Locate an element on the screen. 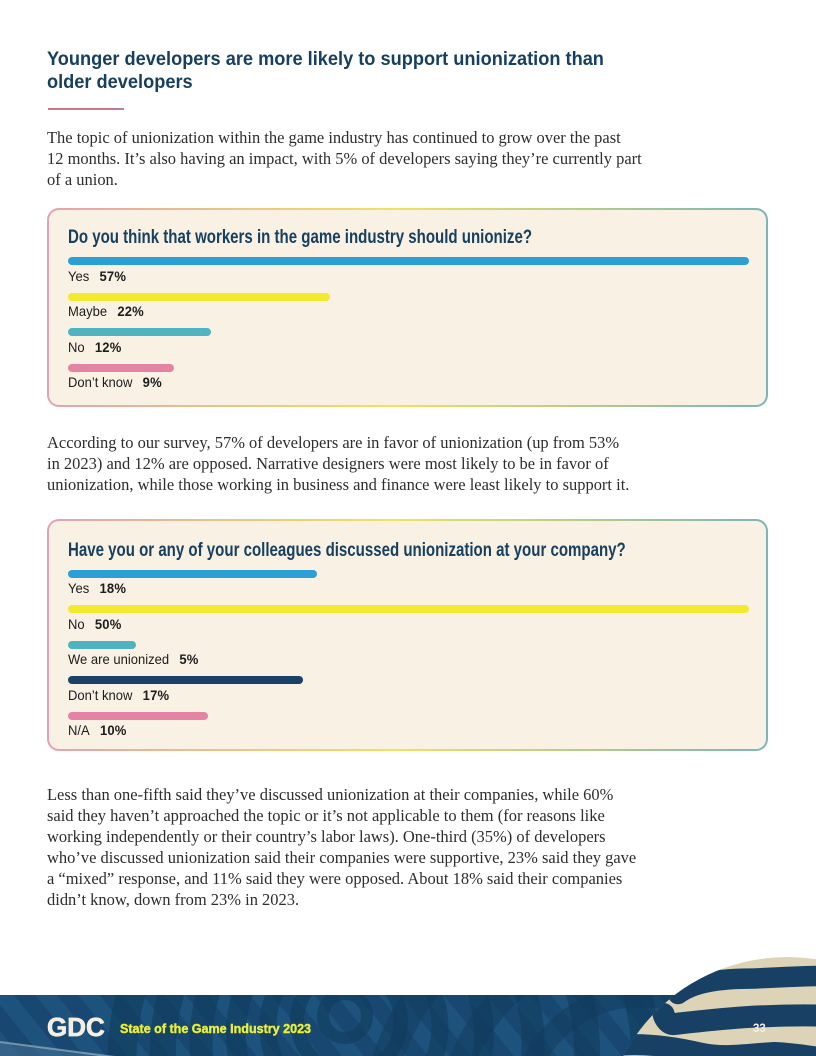 This screenshot has width=816, height=1056. svg-text: 33 is located at coordinates (759, 1029).